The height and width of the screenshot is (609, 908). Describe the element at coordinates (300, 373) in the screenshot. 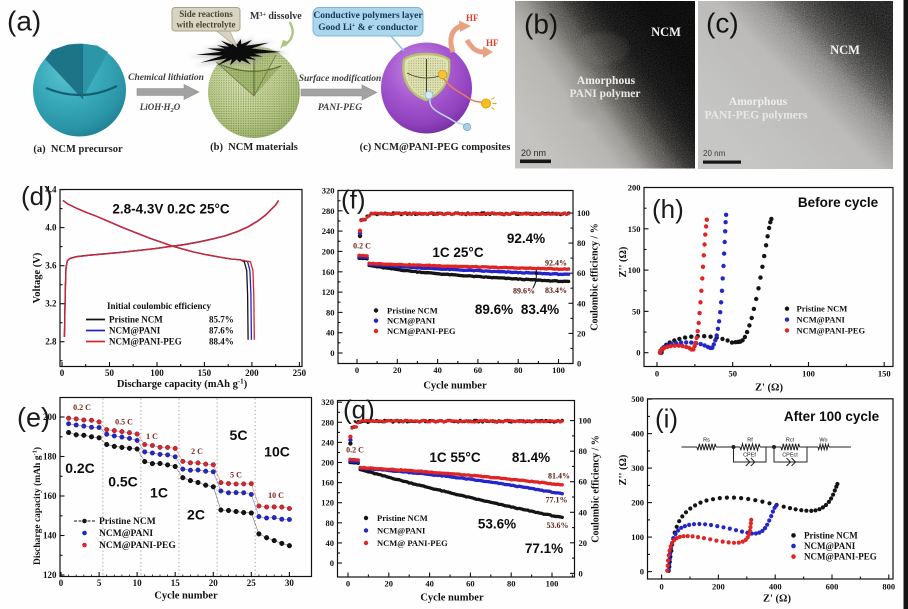

I see `svg-text: 250` at that location.